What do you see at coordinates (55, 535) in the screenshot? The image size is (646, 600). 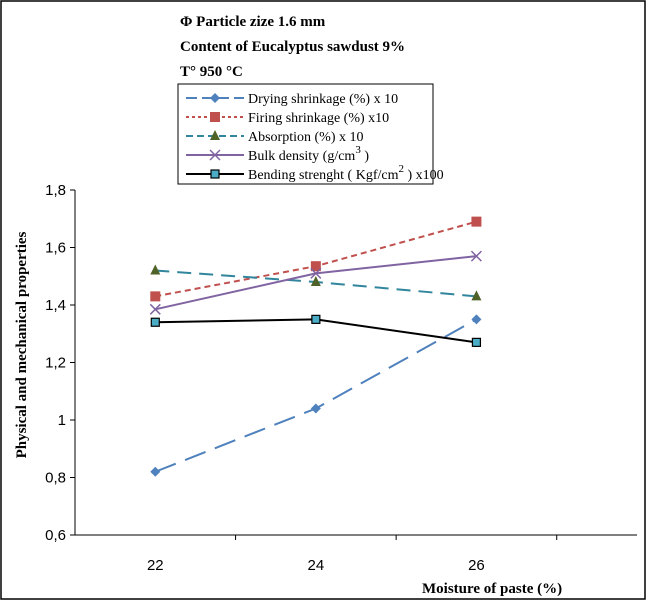 I see `y-tick-label: 0,6` at bounding box center [55, 535].